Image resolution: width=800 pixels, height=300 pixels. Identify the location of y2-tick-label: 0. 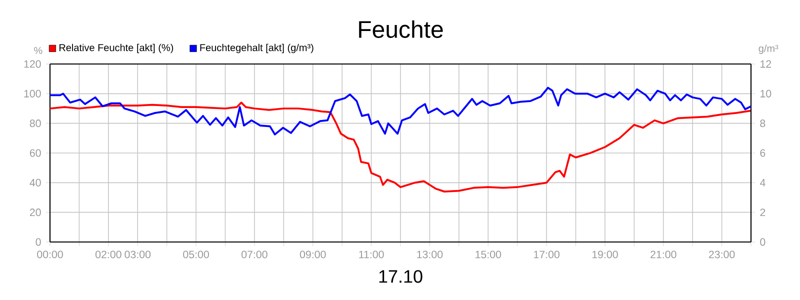
(763, 242).